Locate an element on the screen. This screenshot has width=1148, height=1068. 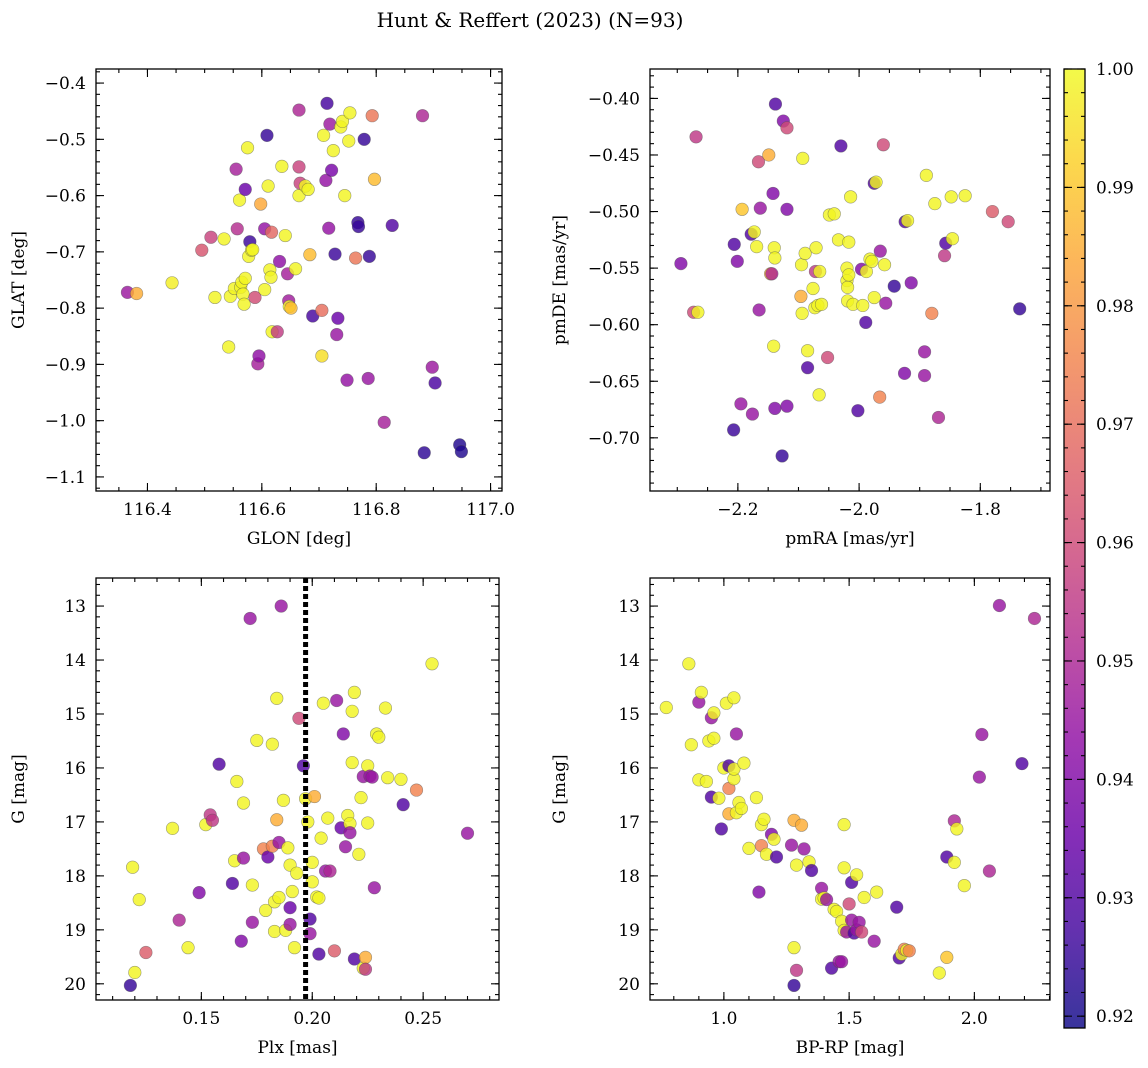
y-tick-label: −0.60 is located at coordinates (614, 326).